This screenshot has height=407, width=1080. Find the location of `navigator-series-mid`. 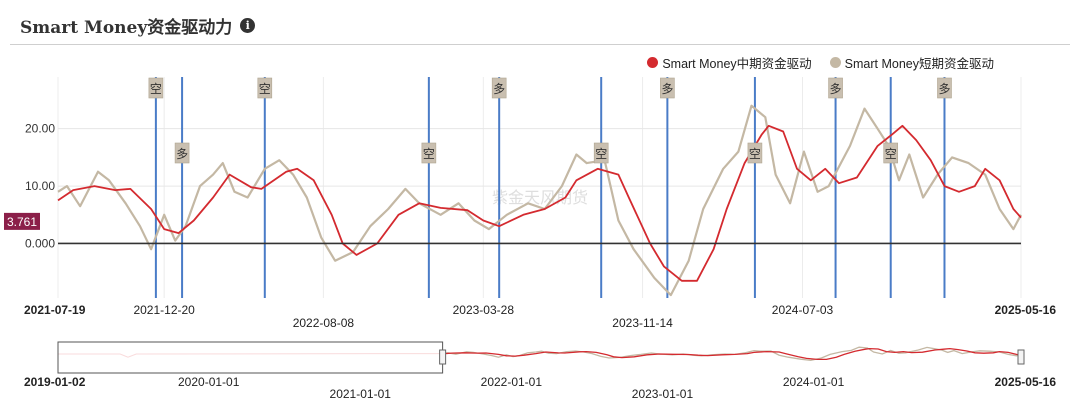

navigator-series-mid is located at coordinates (732, 354).